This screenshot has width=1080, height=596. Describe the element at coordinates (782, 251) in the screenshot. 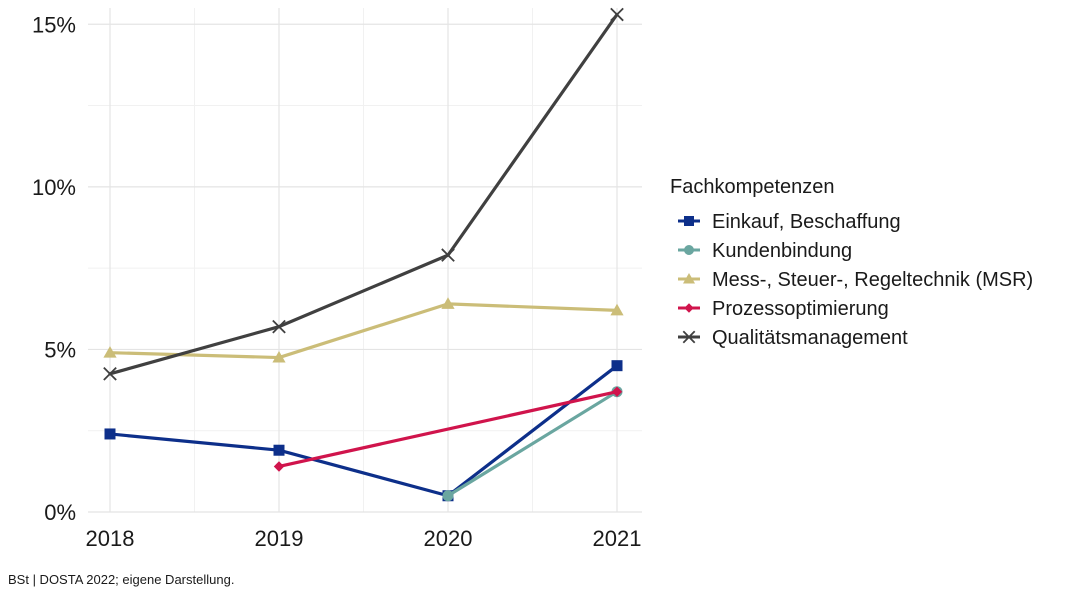

I see `legend-label: Kundenbindung` at that location.